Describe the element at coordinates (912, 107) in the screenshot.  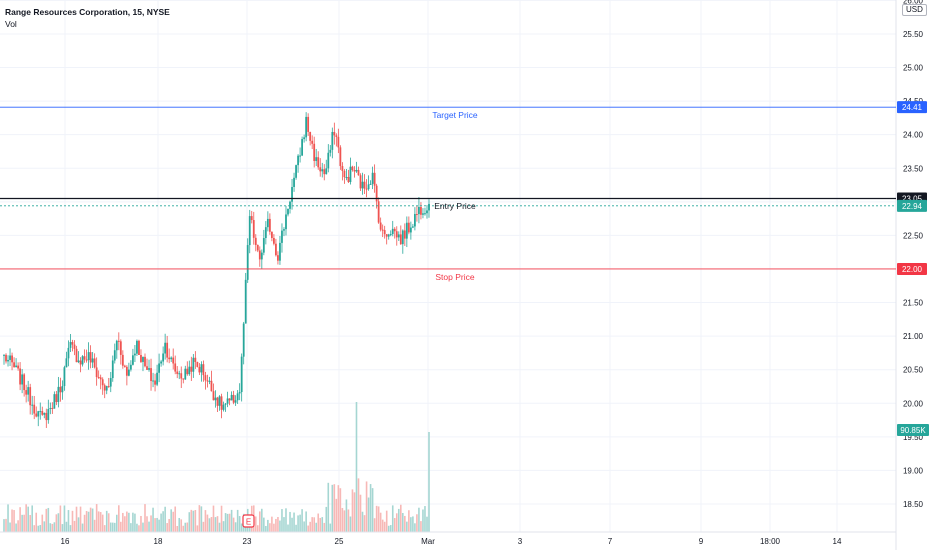
I see `price-tag-text: 24.41` at that location.